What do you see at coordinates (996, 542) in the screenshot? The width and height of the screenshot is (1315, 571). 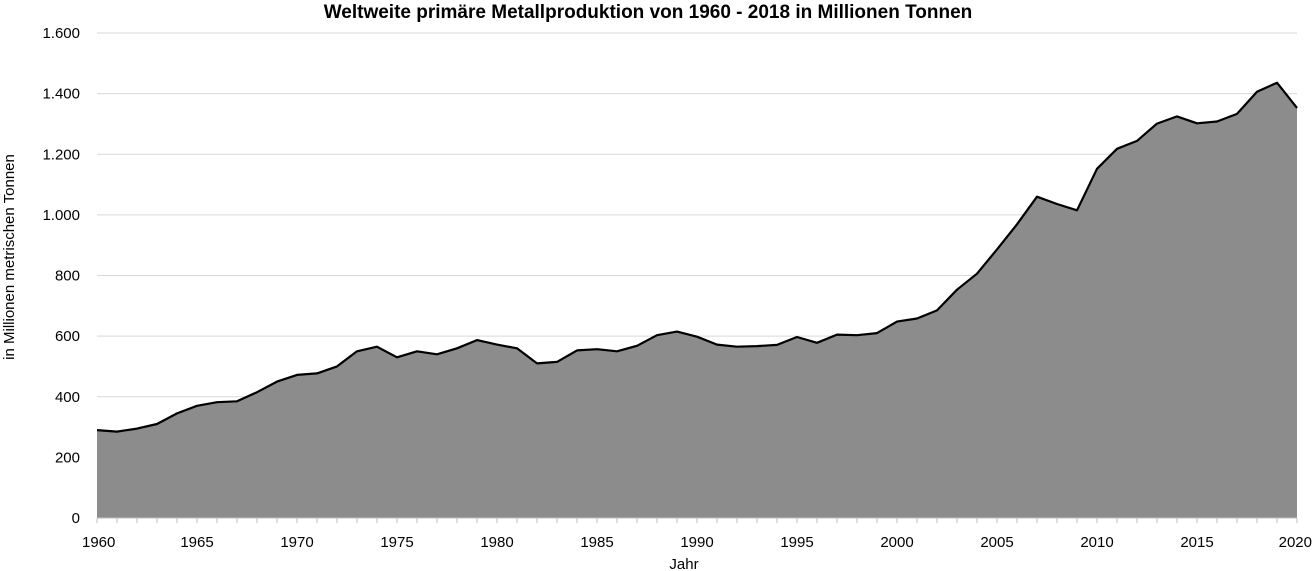 I see `x-tick-label: 2005` at bounding box center [996, 542].